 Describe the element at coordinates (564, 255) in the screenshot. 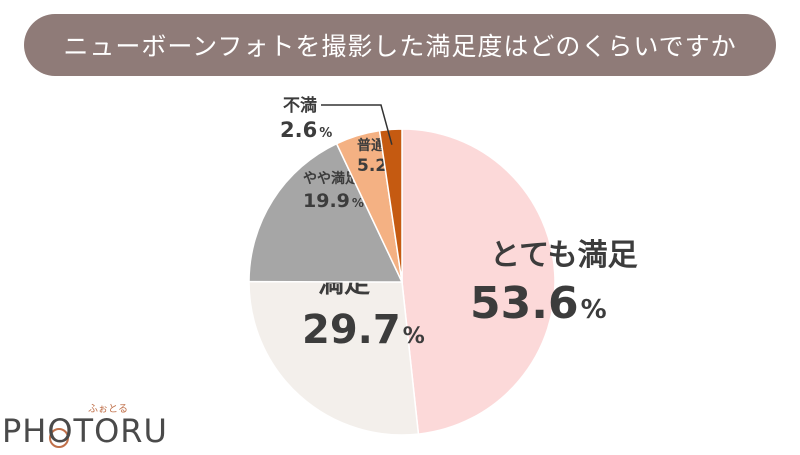

I see `slice-label-1: とても満足` at that location.